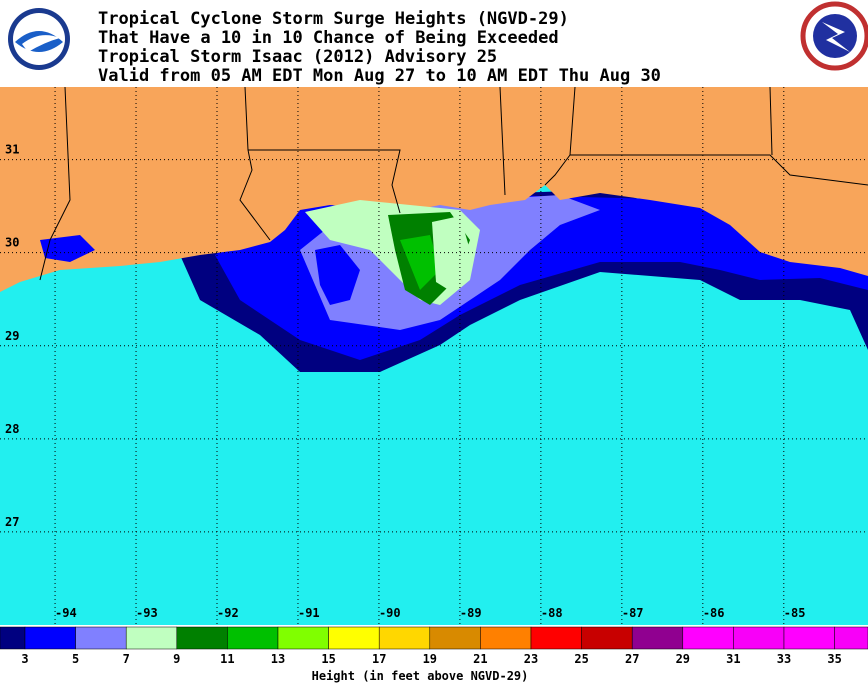 This screenshot has height=686, width=868. Describe the element at coordinates (430, 659) in the screenshot. I see `legend-label: 19` at that location.